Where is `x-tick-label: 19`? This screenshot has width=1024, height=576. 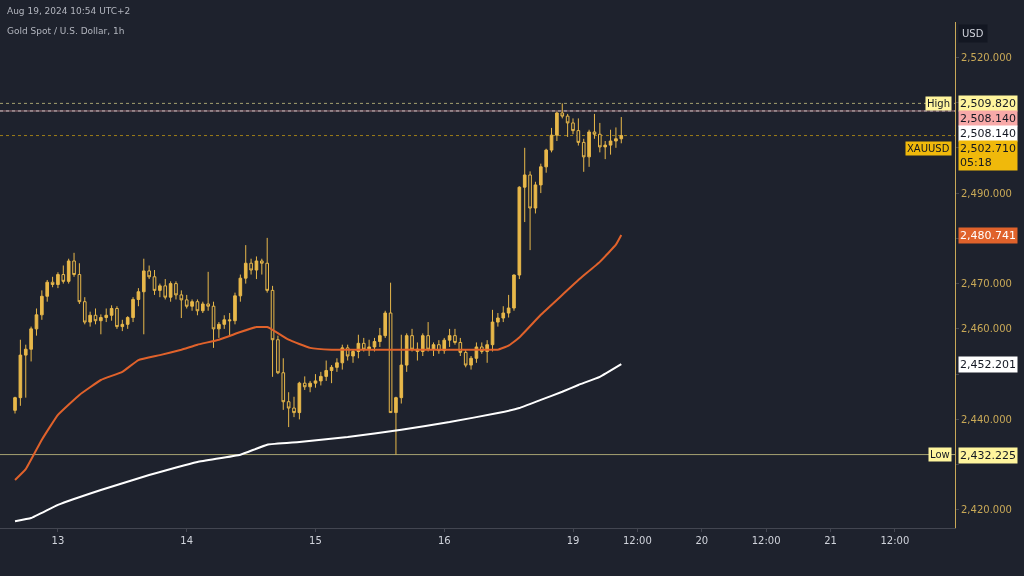 x-tick-label: 19 is located at coordinates (573, 540).